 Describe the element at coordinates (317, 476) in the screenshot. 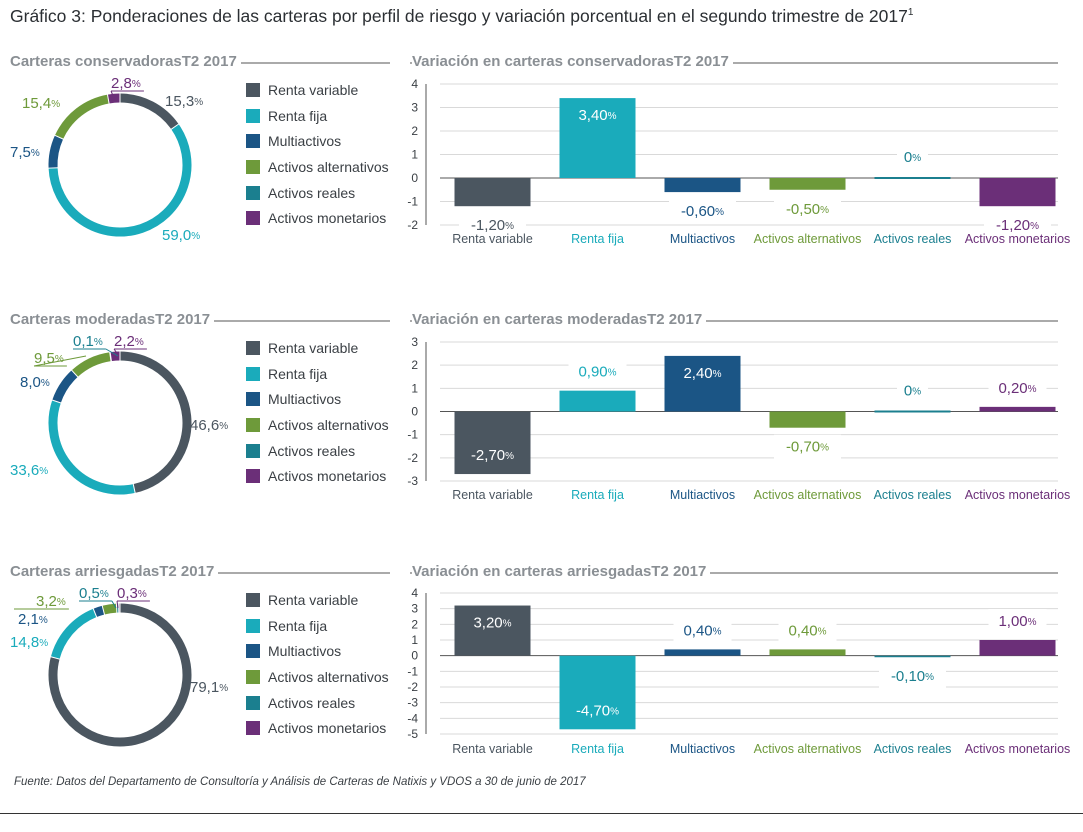

I see `legend-item: Activos monetarios` at that location.